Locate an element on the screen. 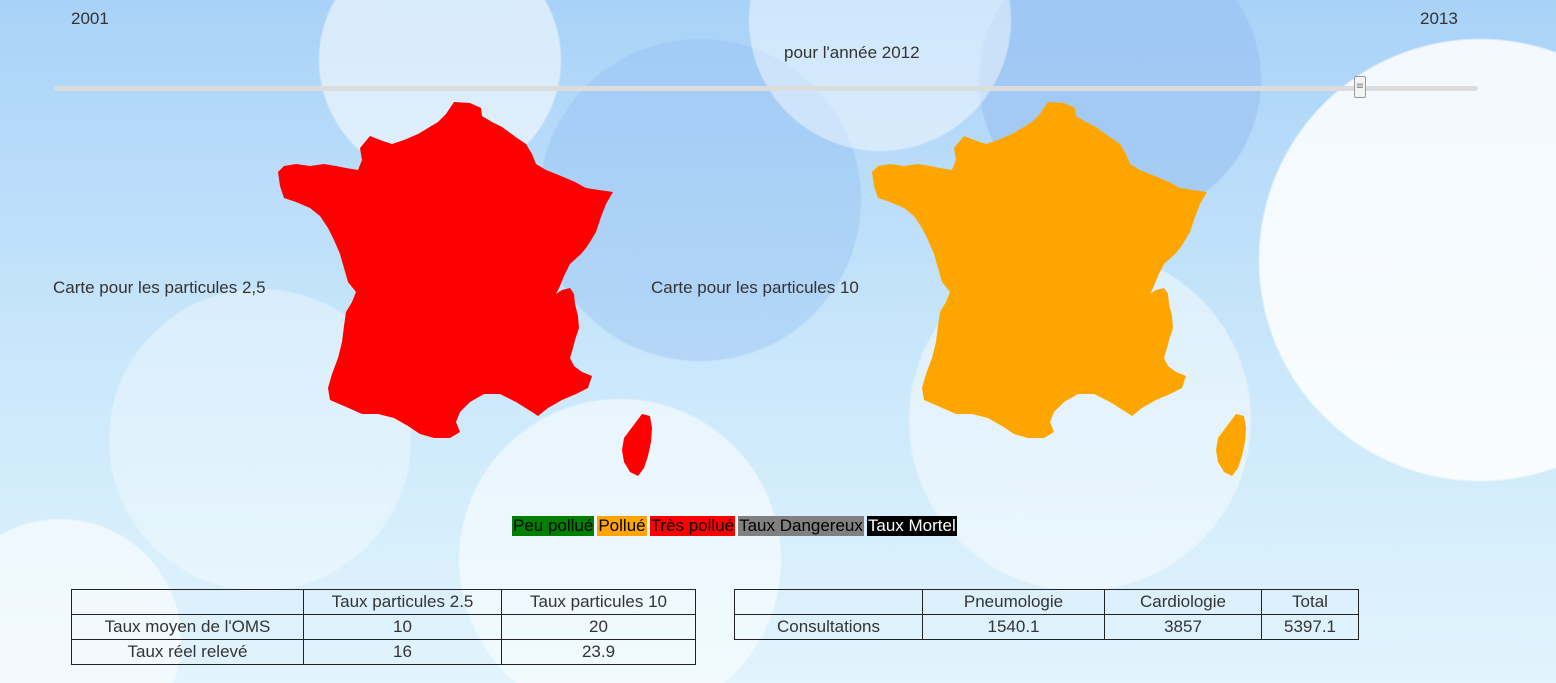 The height and width of the screenshot is (683, 1556). table-cell: 20 is located at coordinates (598, 627).